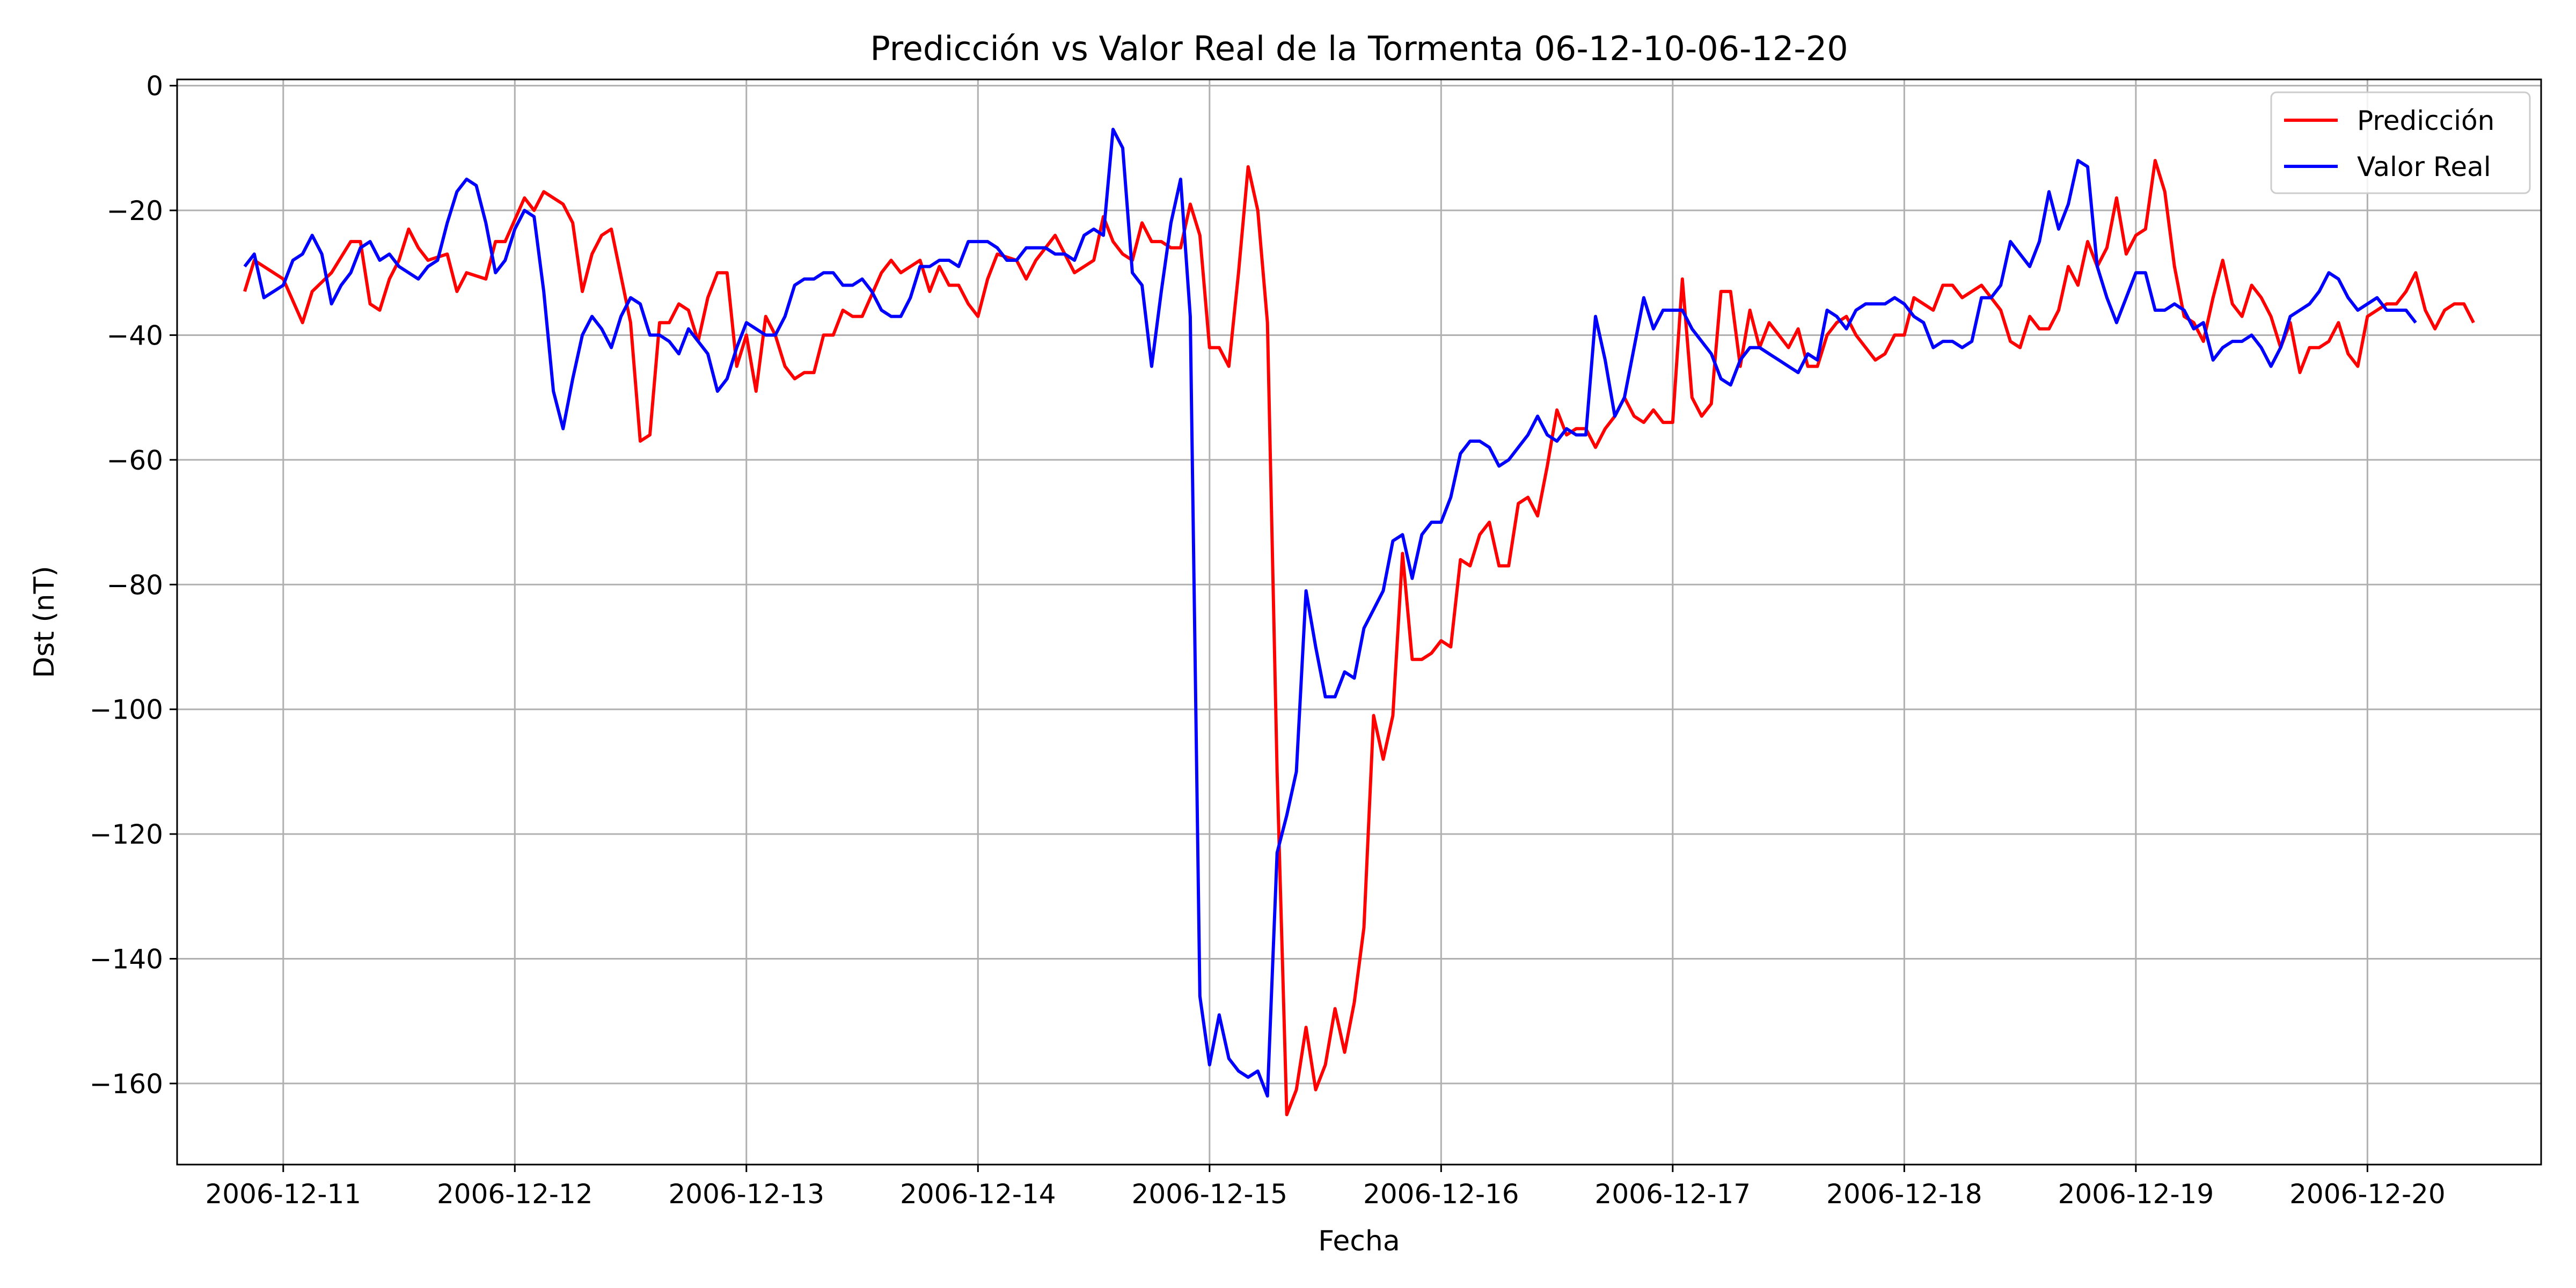 Image resolution: width=2576 pixels, height=1288 pixels. What do you see at coordinates (1210, 1194) in the screenshot?
I see `x-tick-label: 2006-12-15` at bounding box center [1210, 1194].